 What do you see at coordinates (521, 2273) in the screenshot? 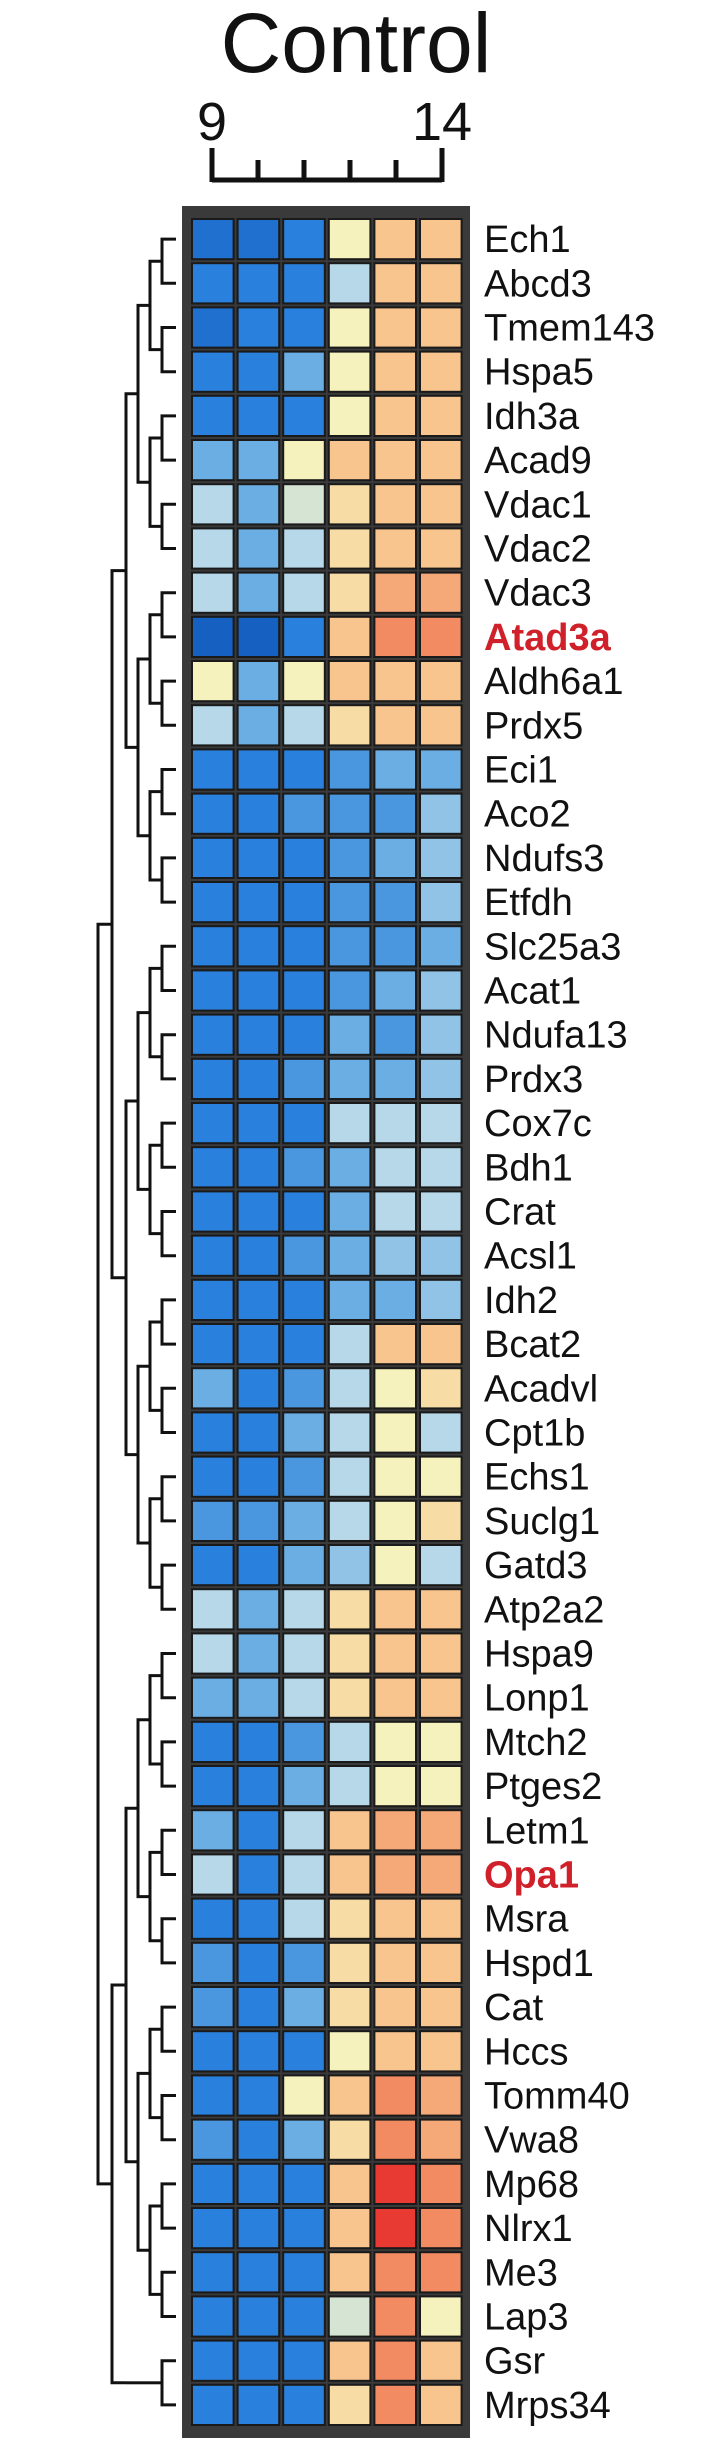
I see `row-label: Me3` at bounding box center [521, 2273].